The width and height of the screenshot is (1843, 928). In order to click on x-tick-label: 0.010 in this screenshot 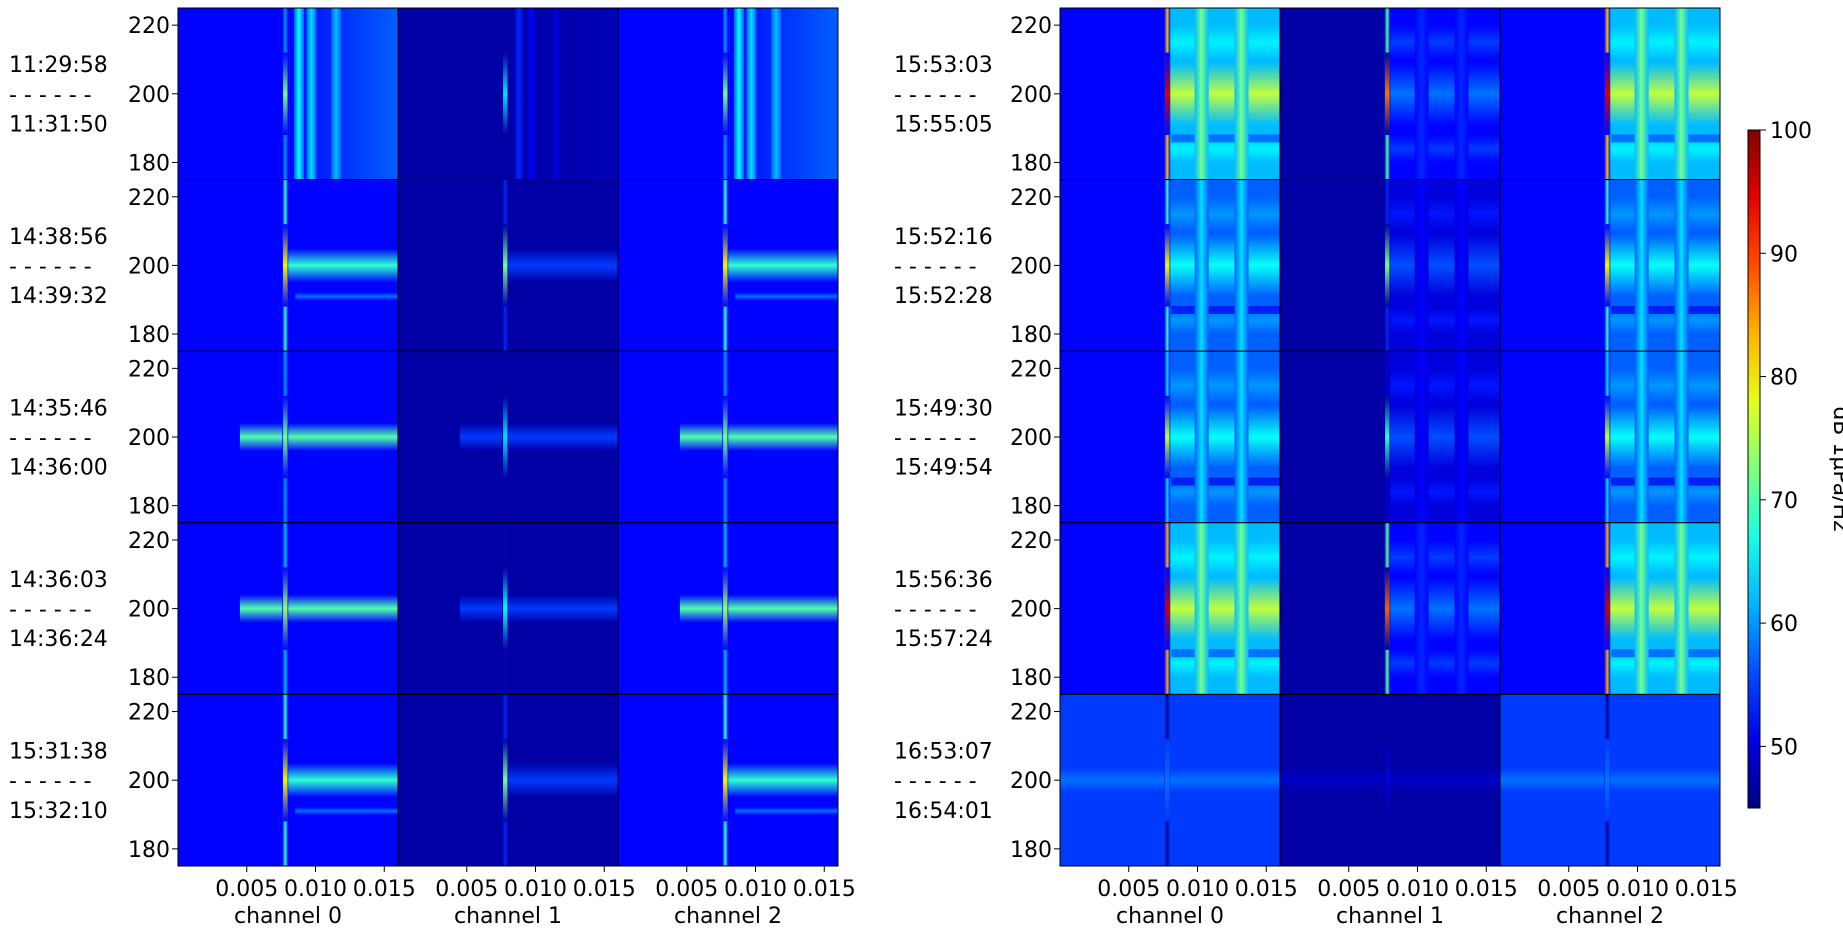, I will do `click(1637, 889)`.